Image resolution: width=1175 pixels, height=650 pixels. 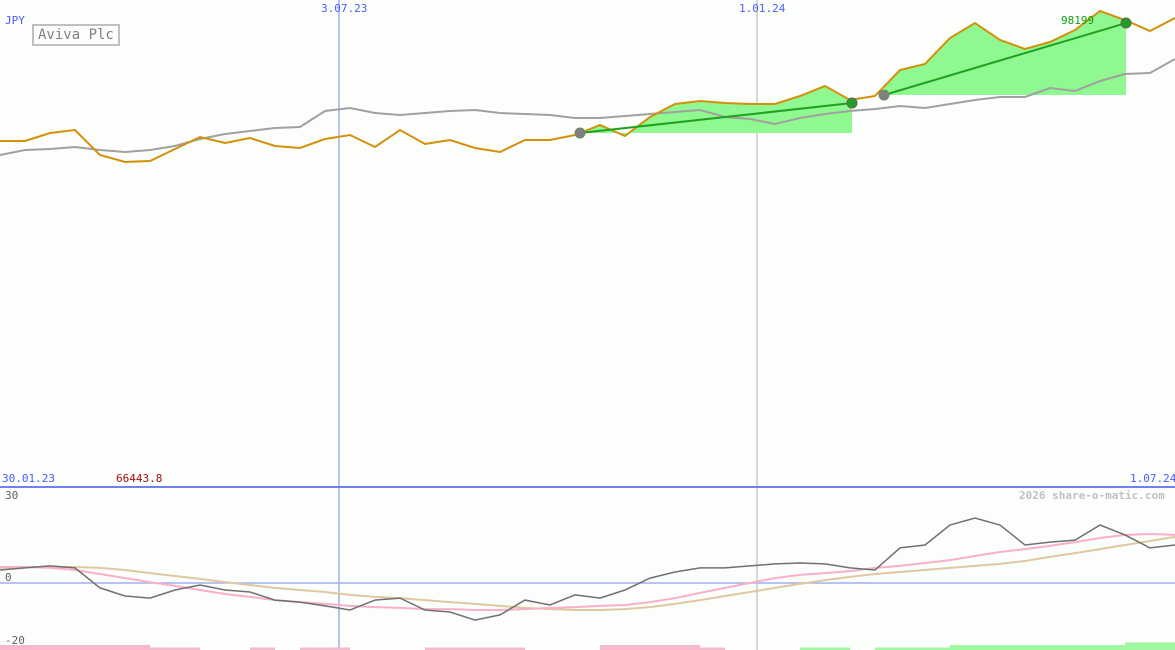 I want to click on currency-label: JPY, so click(x=15, y=20).